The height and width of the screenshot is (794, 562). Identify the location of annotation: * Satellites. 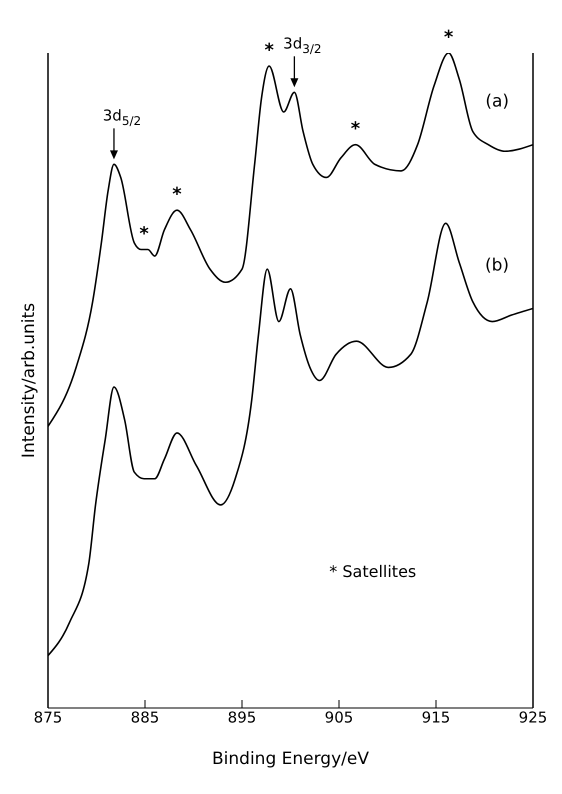
(372, 571).